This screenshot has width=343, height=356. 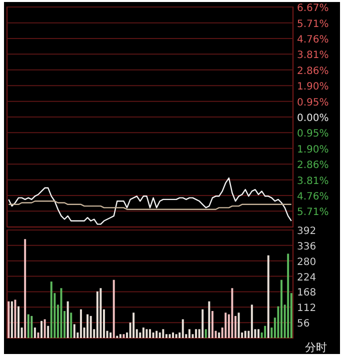 What do you see at coordinates (306, 231) in the screenshot?
I see `ytick-label: 392` at bounding box center [306, 231].